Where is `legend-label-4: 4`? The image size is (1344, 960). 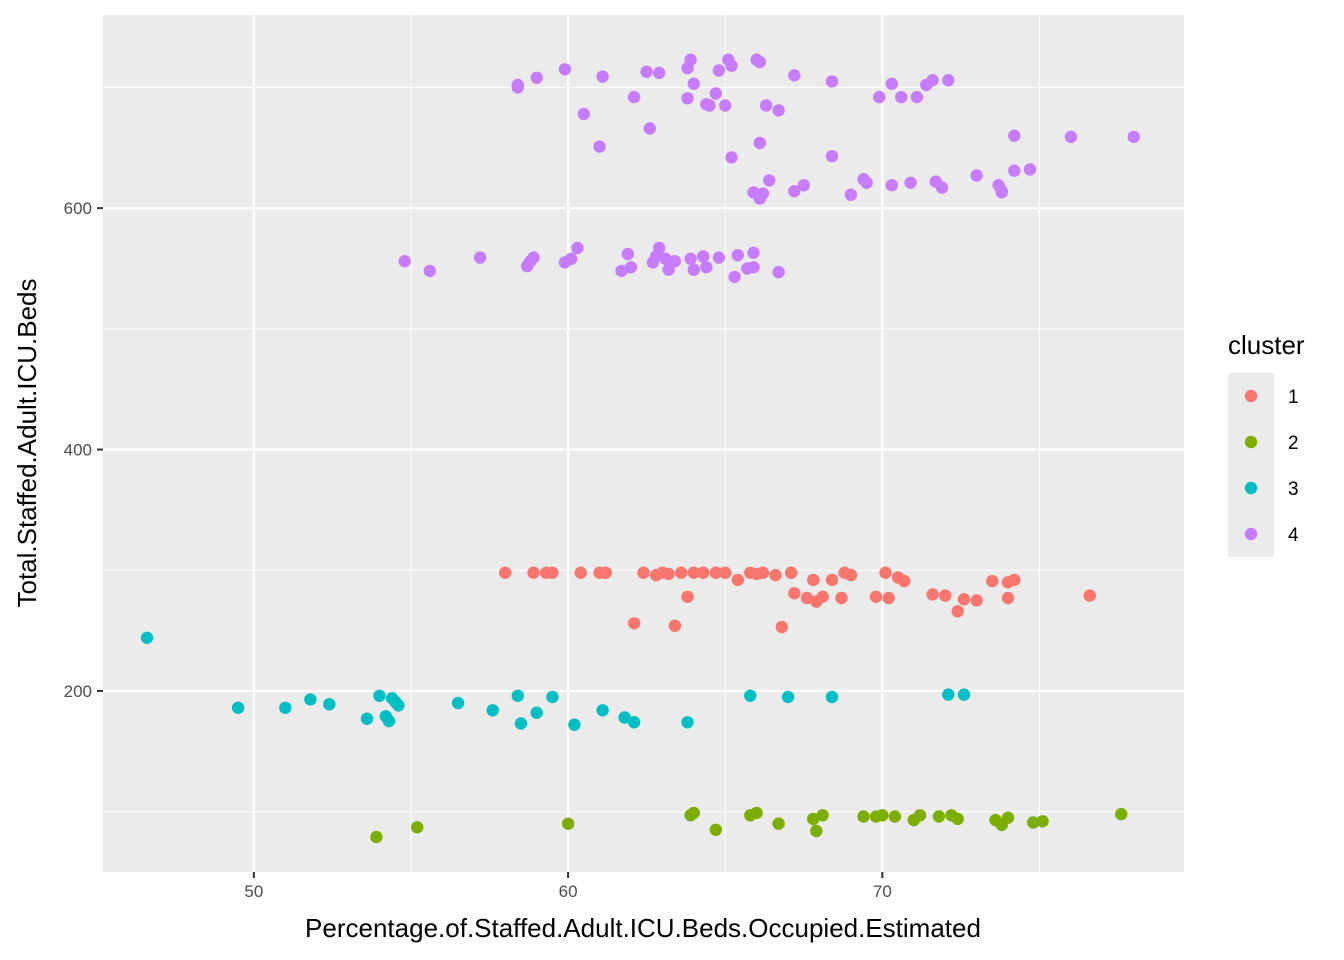
legend-label-4: 4 is located at coordinates (1293, 535).